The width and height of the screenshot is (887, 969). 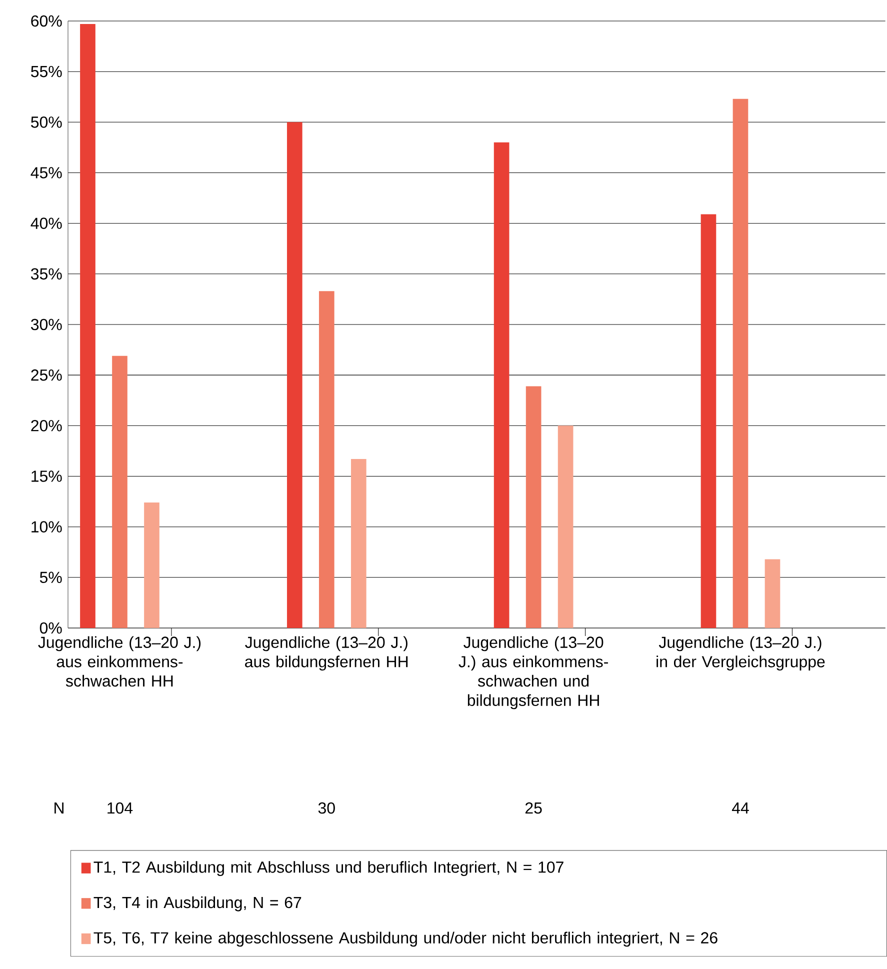 What do you see at coordinates (47, 476) in the screenshot?
I see `y-tick-label: 15%` at bounding box center [47, 476].